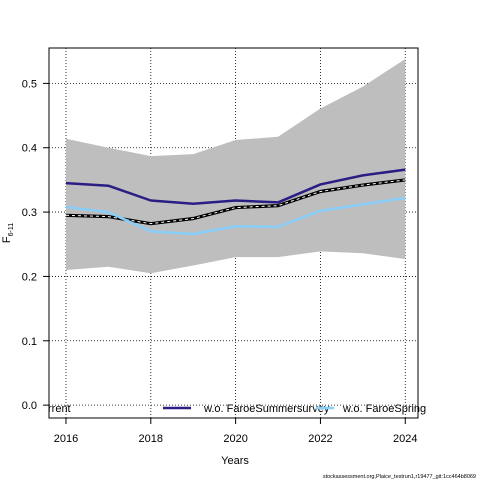 The image size is (480, 480). I want to click on legend-label-current: rrent, so click(59, 409).